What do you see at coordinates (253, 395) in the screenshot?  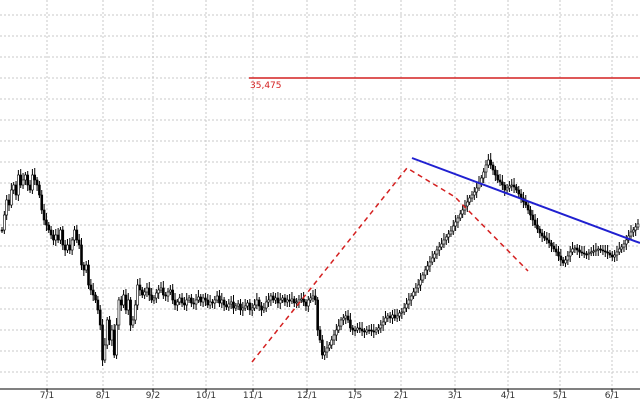 I see `x-tick-label: 11/1` at bounding box center [253, 395].